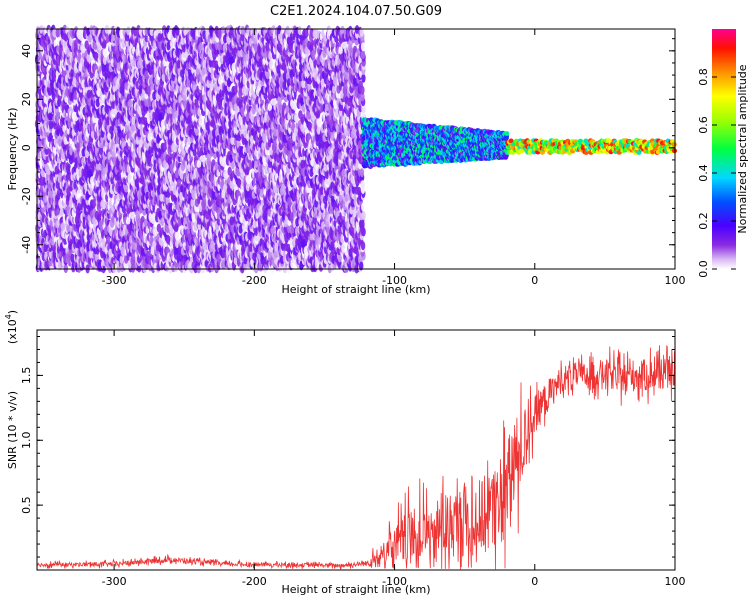 The image size is (750, 600). I want to click on figure-title: C2E1.2024.104.07.50.G09, so click(356, 11).